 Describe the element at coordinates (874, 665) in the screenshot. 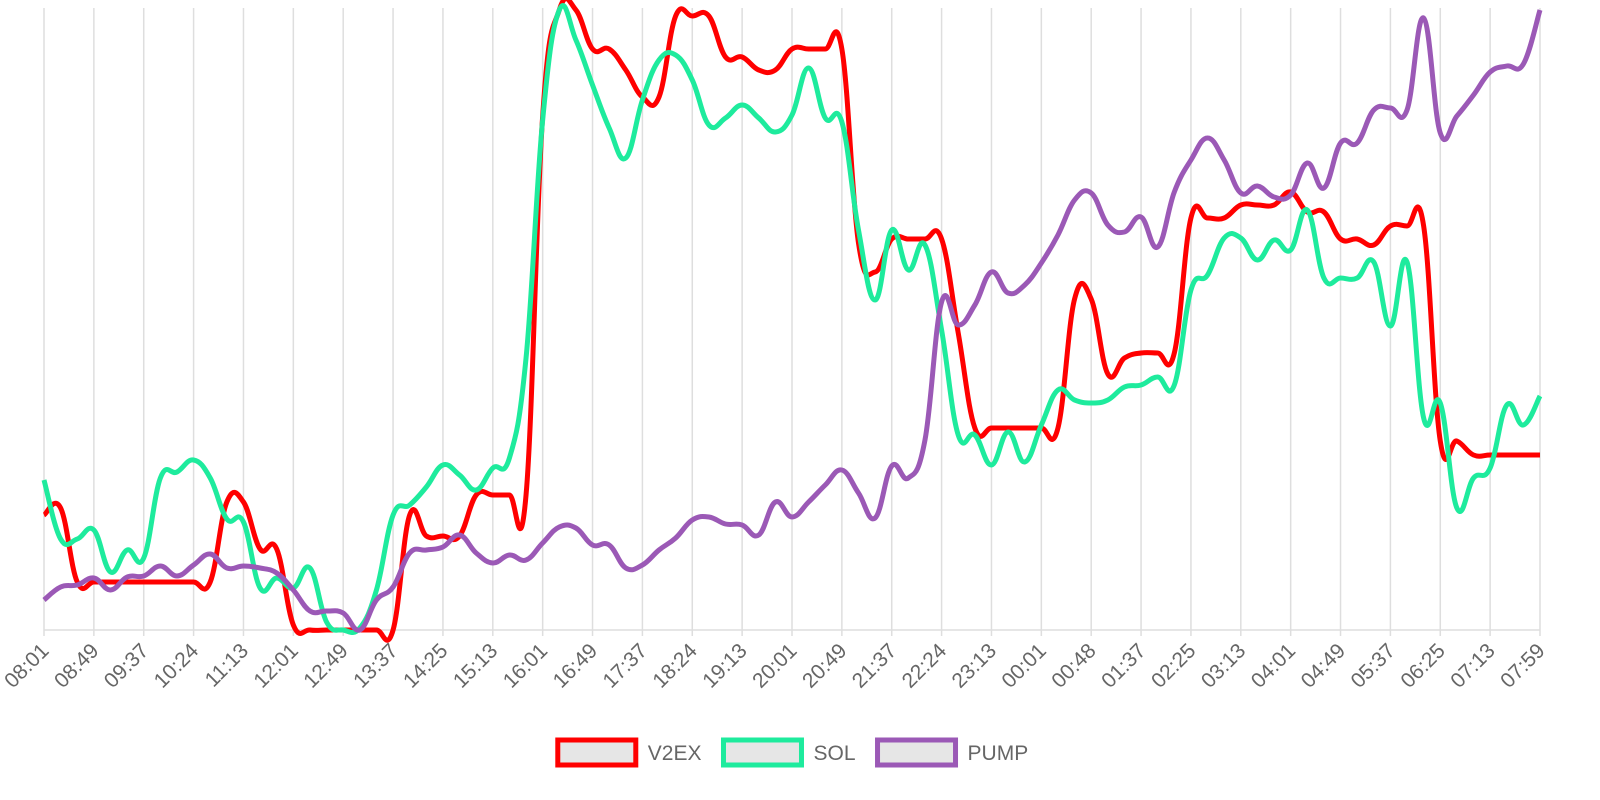

I see `x-tick-label: 21:37` at that location.